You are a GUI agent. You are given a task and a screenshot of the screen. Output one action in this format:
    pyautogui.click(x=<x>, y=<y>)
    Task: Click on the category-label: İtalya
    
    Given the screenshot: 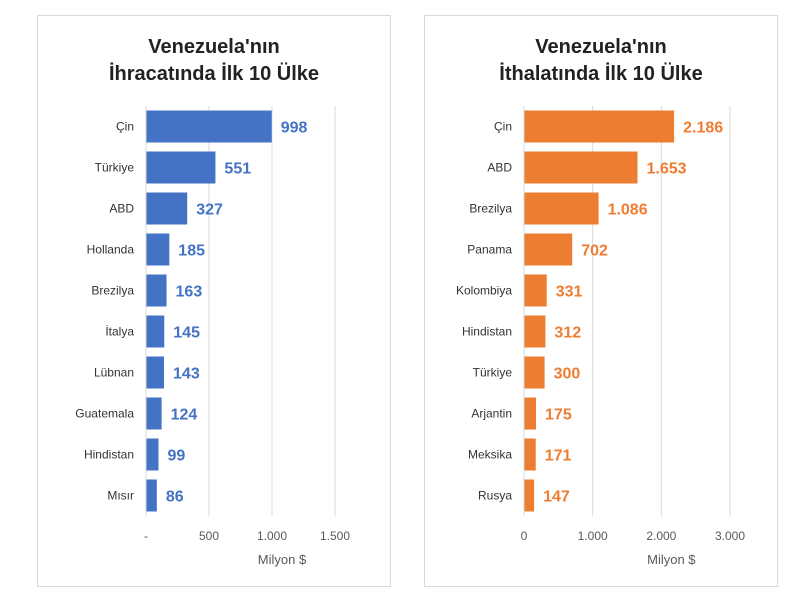 What is the action you would take?
    pyautogui.click(x=119, y=332)
    